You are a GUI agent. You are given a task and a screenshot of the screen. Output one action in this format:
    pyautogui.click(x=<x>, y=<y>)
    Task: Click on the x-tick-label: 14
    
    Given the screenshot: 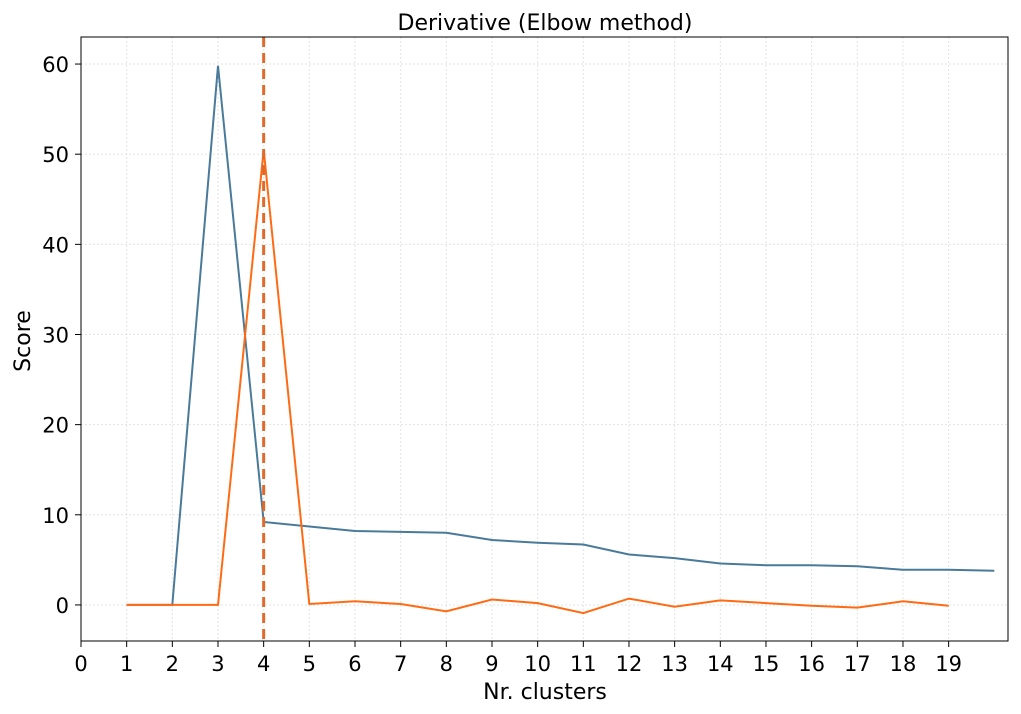 What is the action you would take?
    pyautogui.click(x=720, y=664)
    